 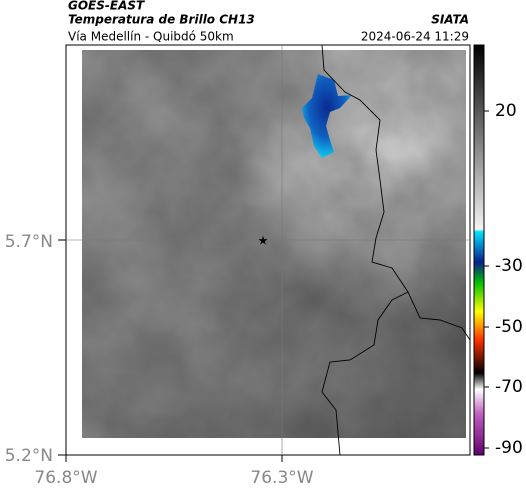 I want to click on satellite: GOES-EAST, so click(x=106, y=6).